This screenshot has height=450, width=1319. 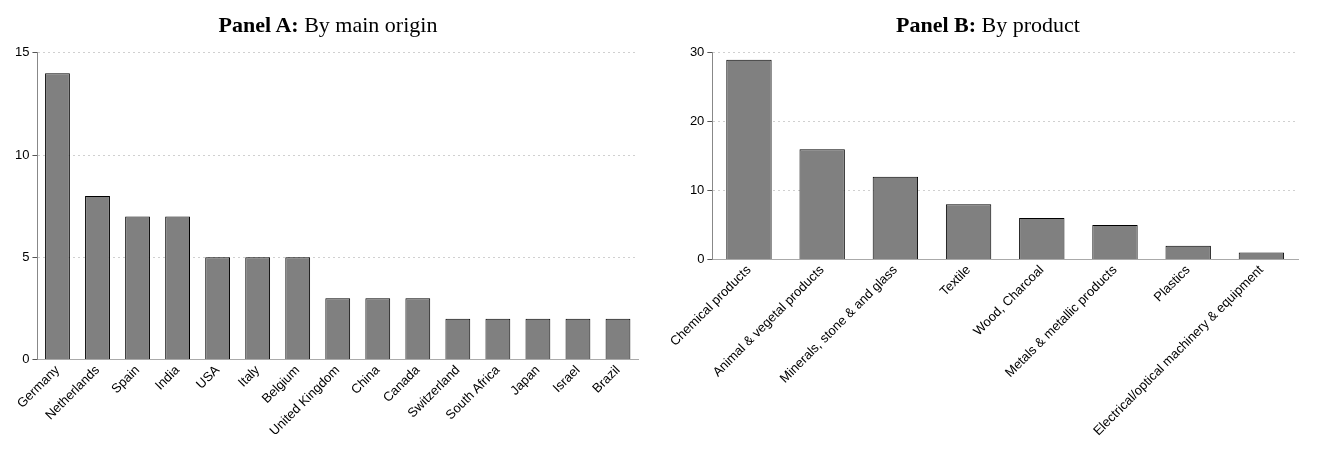 What do you see at coordinates (22, 52) in the screenshot?
I see `y-tick-label: 15` at bounding box center [22, 52].